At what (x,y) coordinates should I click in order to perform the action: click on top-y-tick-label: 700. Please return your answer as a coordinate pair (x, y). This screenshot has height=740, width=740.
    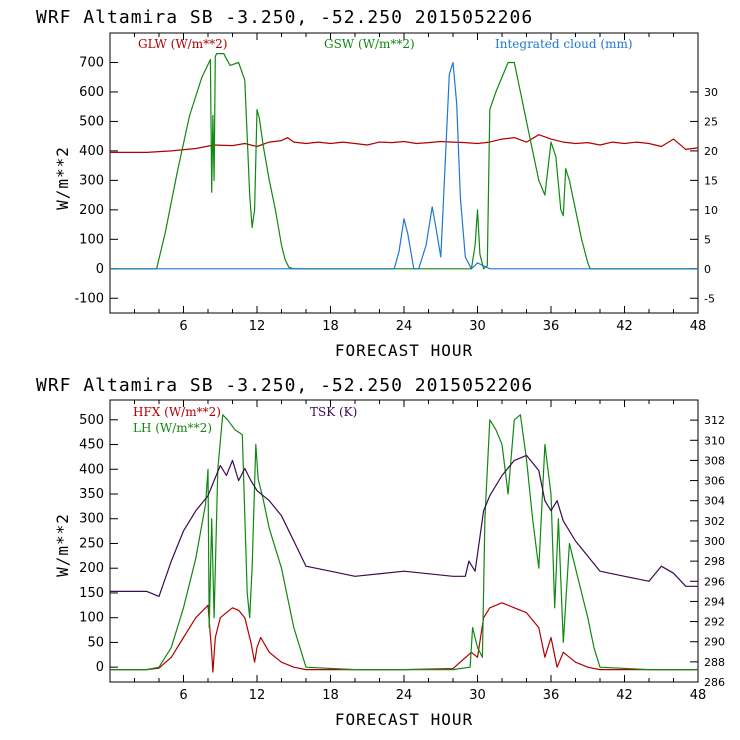
    Looking at the image, I should click on (91, 62).